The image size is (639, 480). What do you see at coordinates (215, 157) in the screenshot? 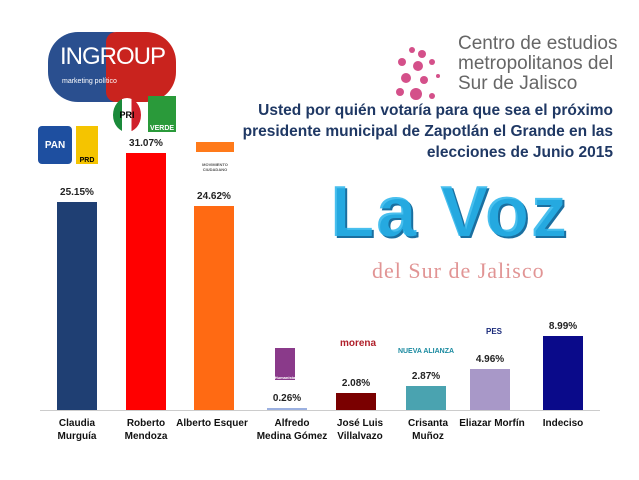
I see `movimiento-ciudadano-logo: MOVIMIENTO CIUDADANO` at bounding box center [215, 157].